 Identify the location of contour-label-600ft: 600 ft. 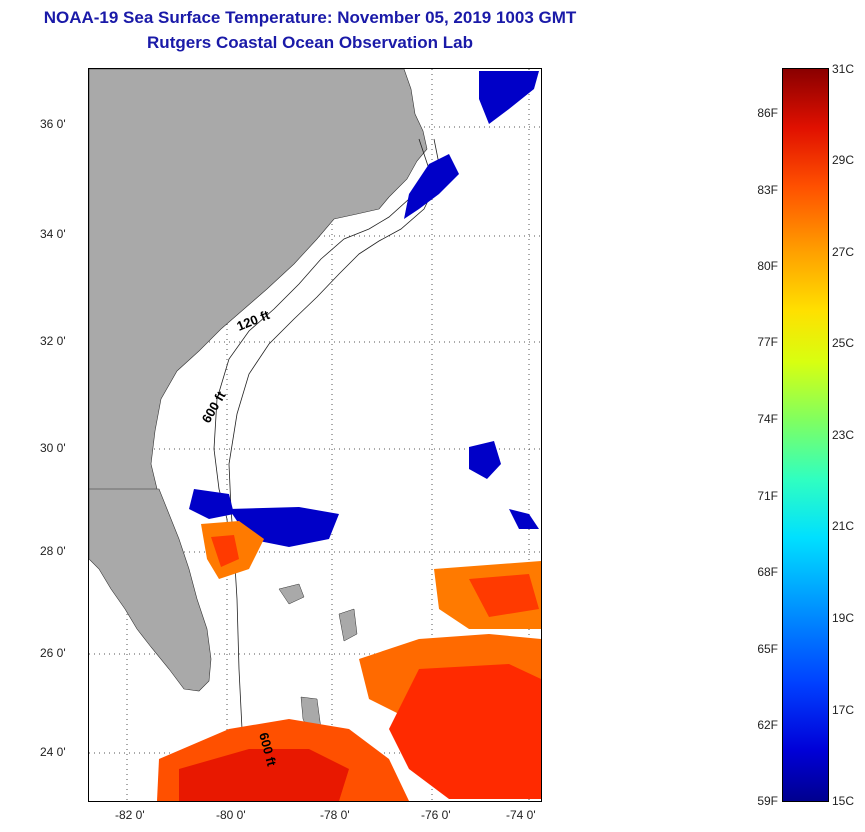
(214, 406).